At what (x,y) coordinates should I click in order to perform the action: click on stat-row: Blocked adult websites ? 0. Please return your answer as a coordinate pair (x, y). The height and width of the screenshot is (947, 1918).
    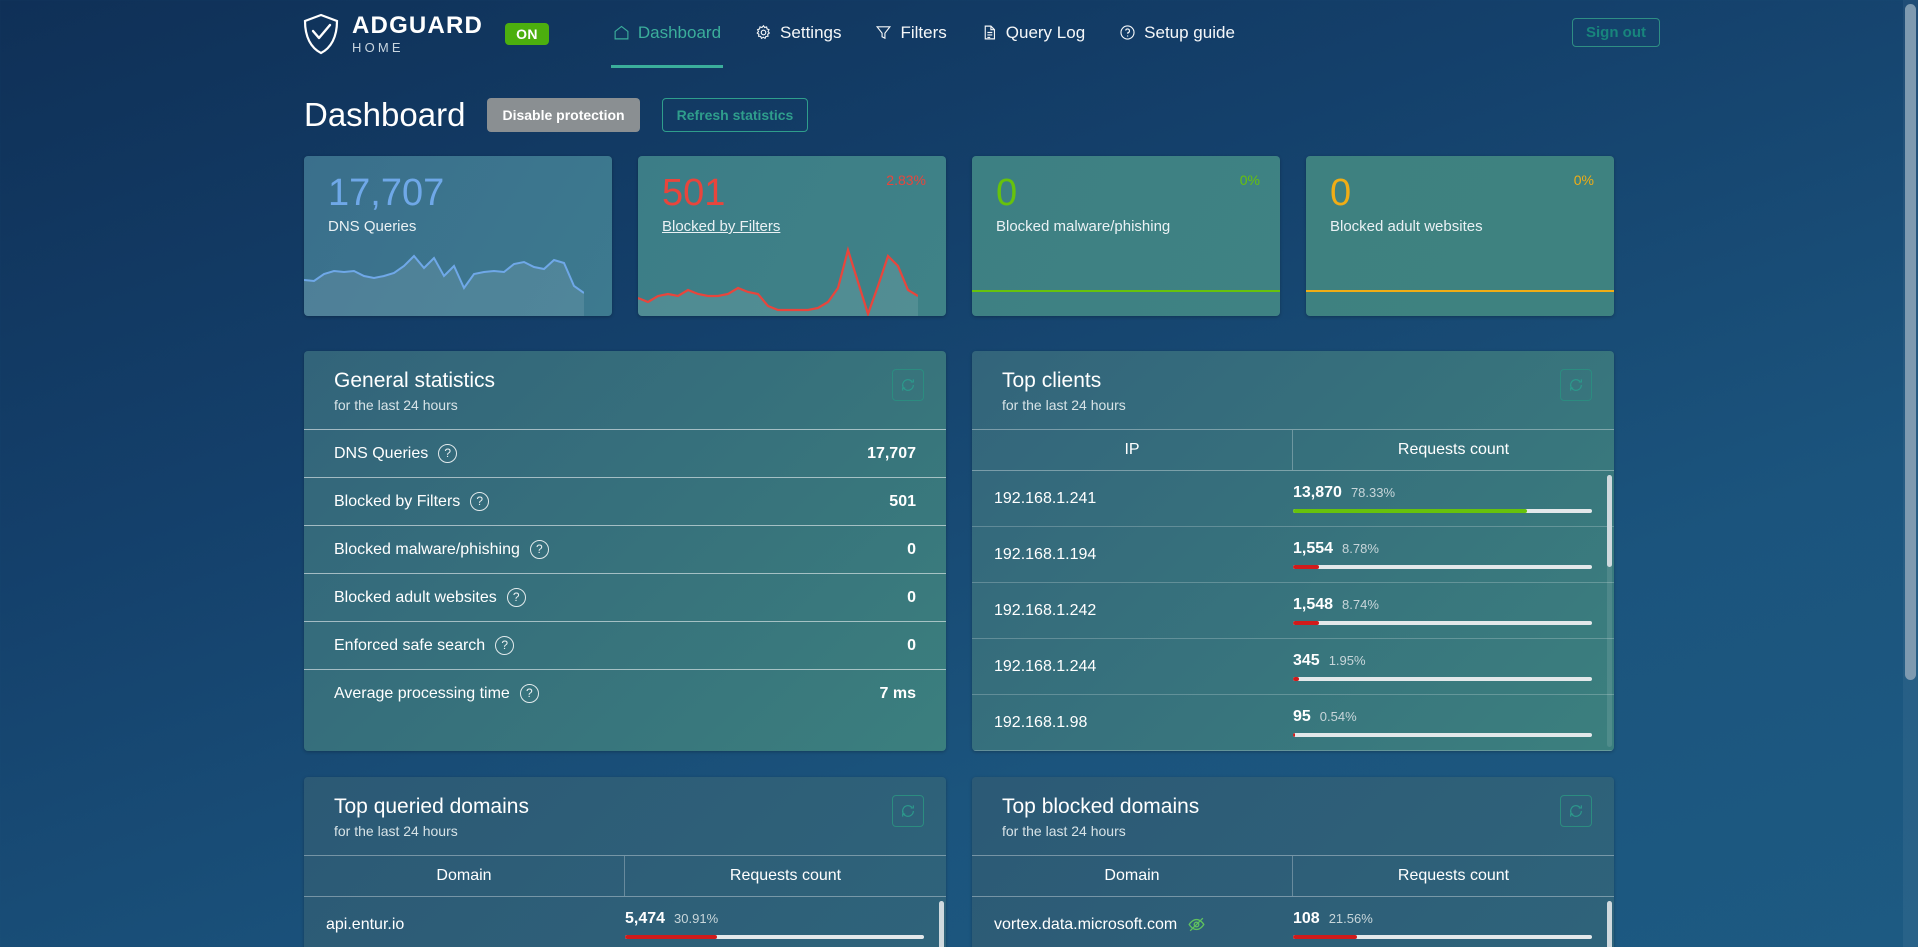
    Looking at the image, I should click on (625, 597).